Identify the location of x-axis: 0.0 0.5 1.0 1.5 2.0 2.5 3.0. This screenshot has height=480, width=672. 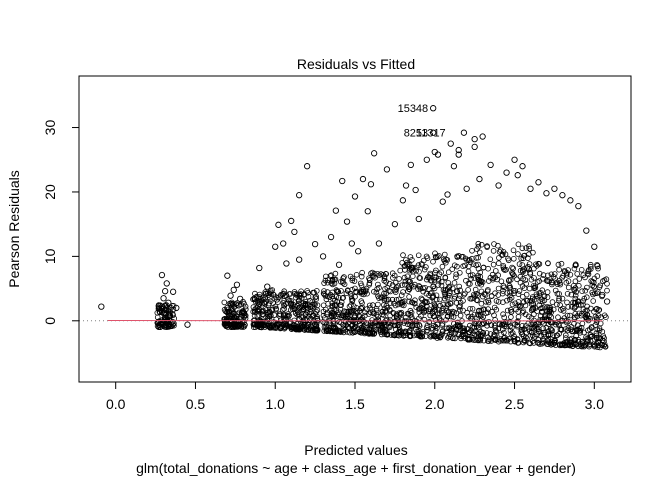
(355, 396).